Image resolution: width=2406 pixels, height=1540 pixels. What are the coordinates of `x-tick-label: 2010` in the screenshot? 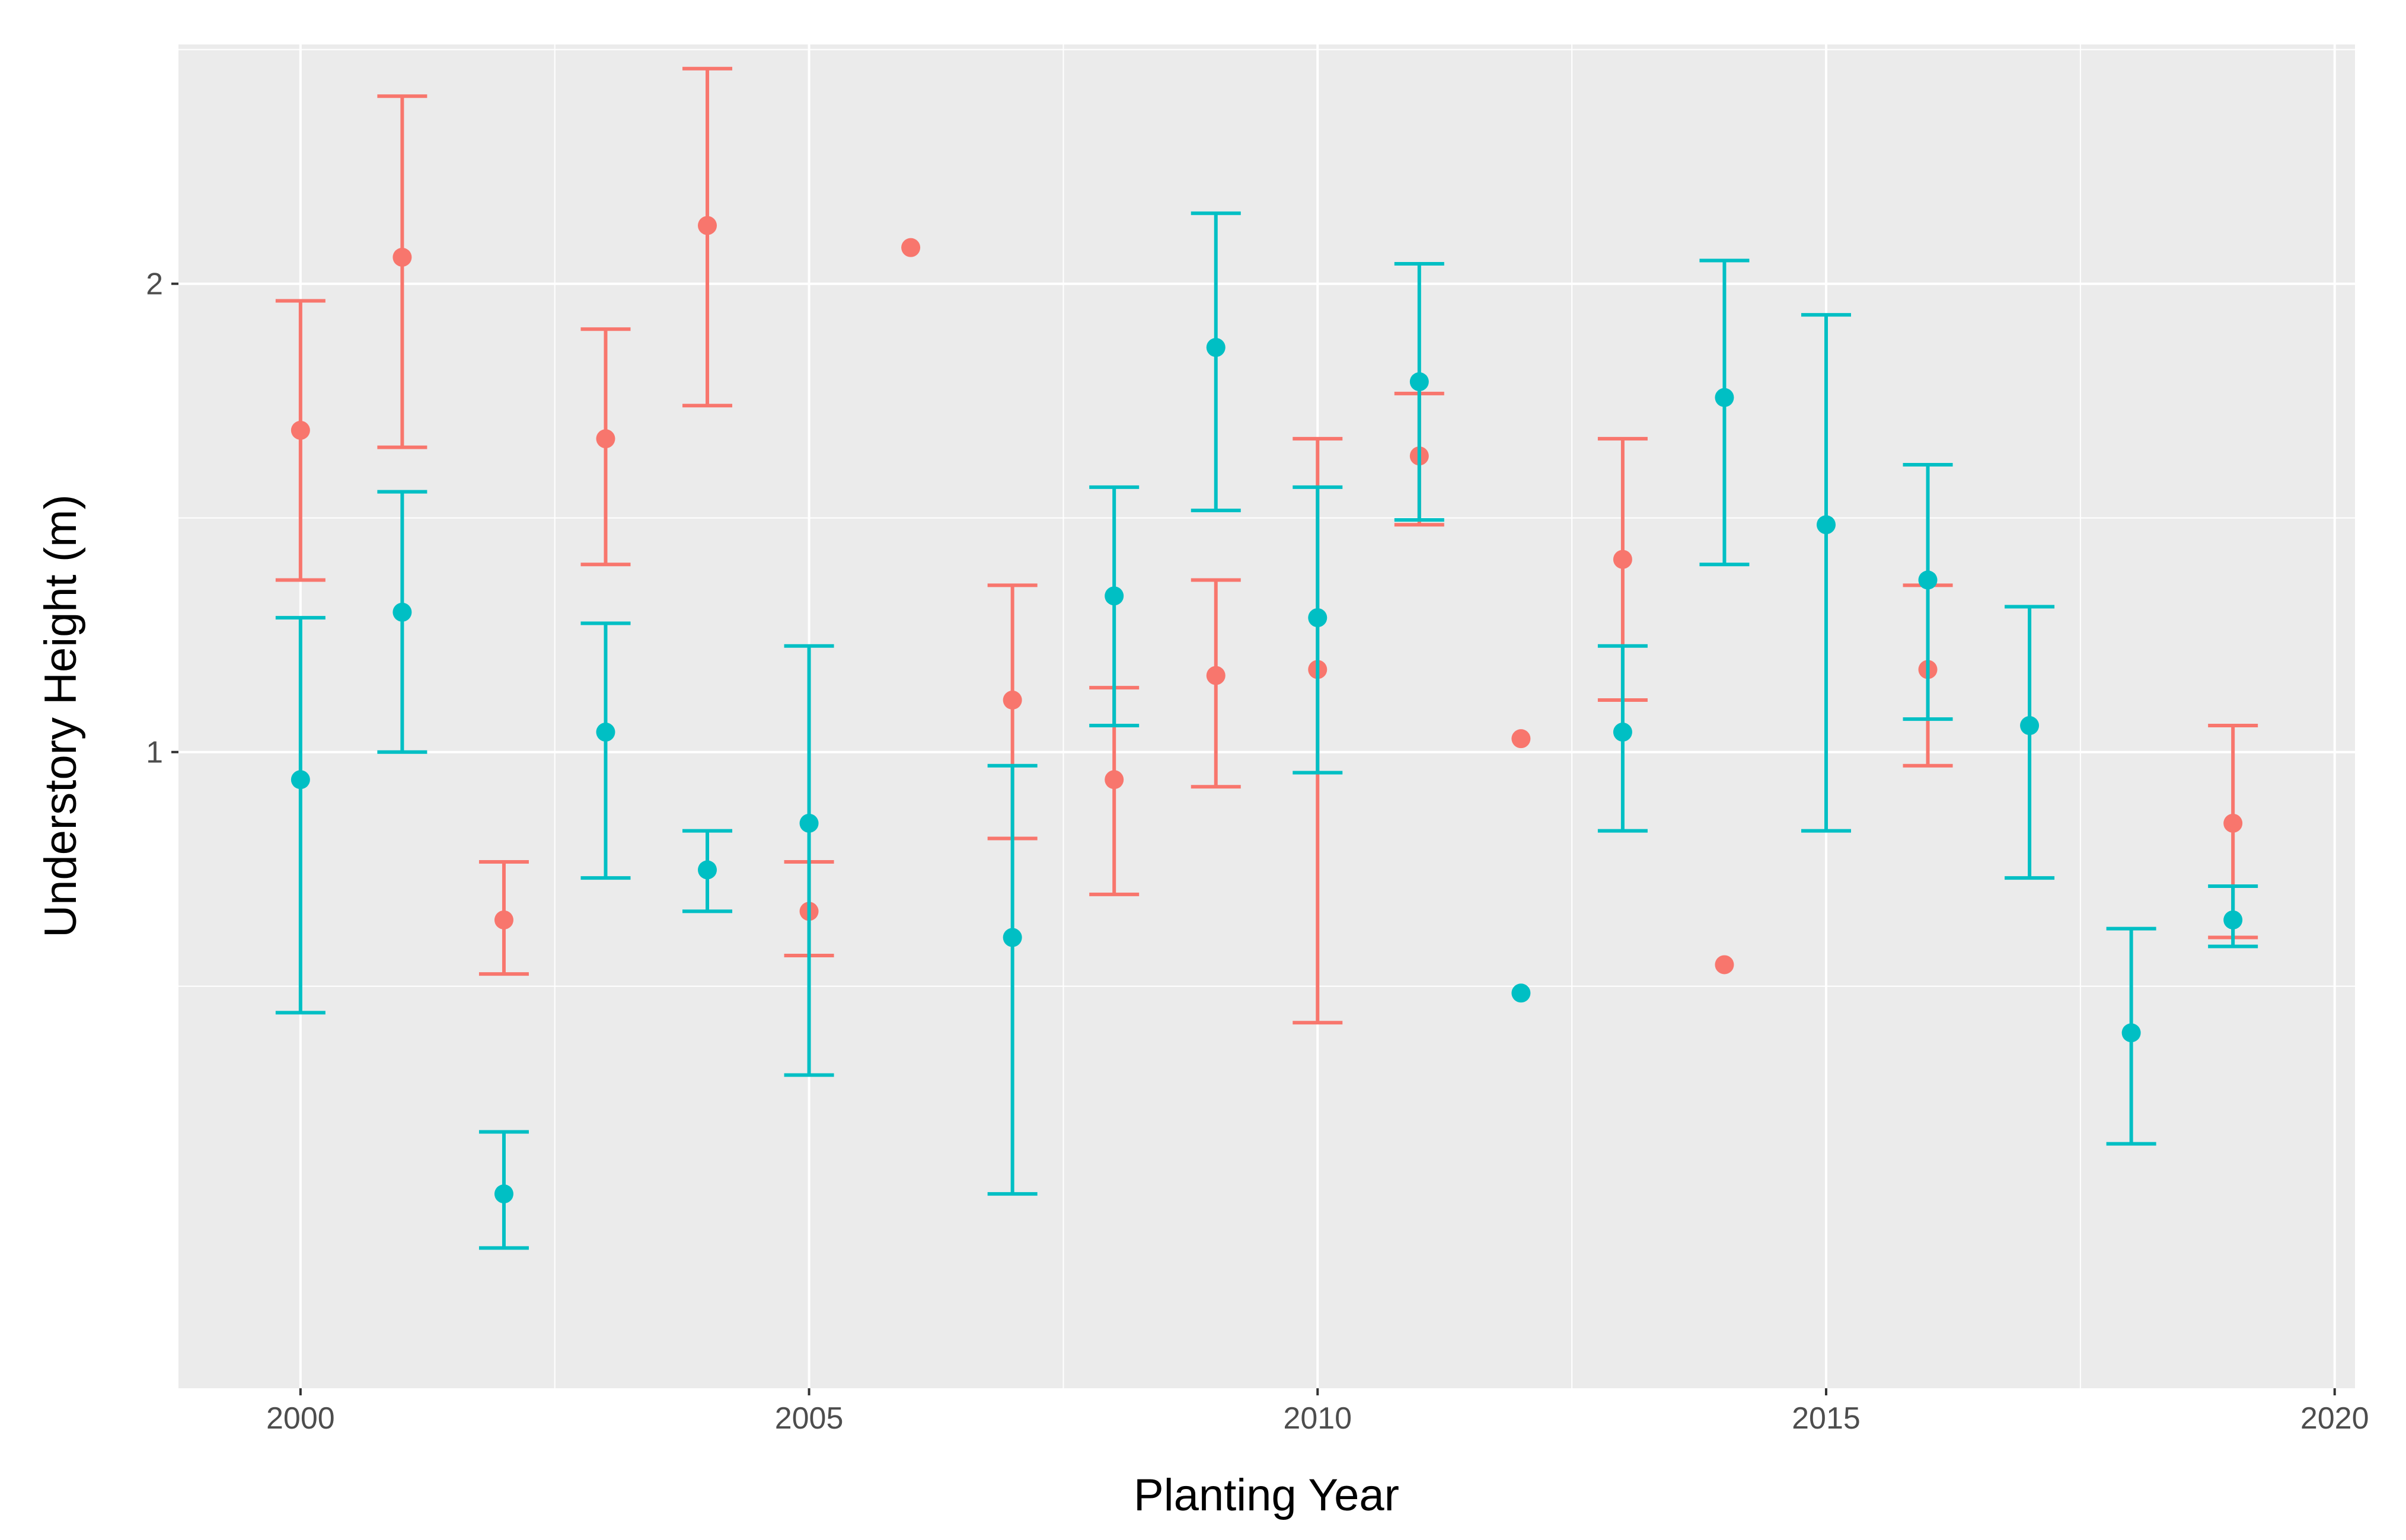 It's located at (1317, 1418).